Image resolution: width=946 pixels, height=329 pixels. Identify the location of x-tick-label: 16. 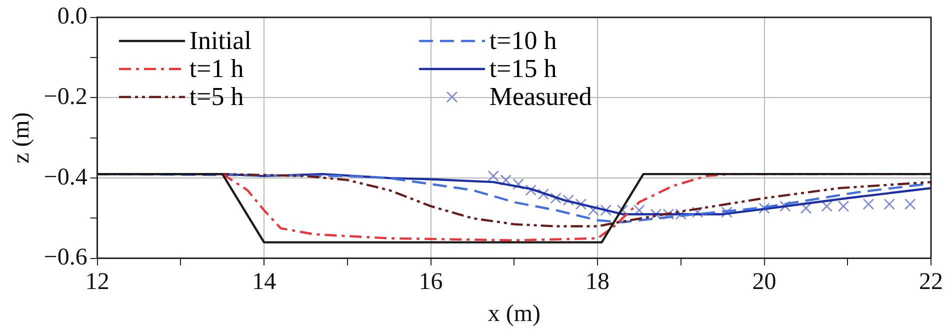
(430, 282).